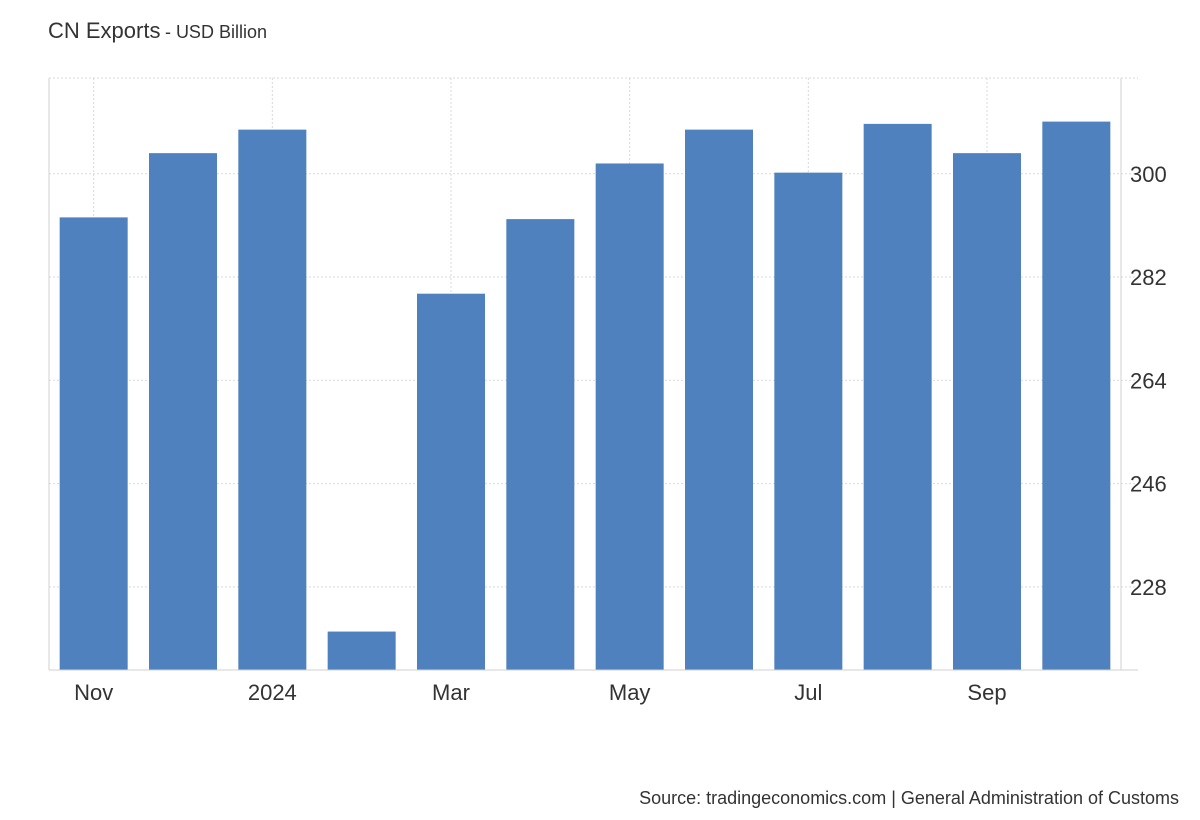 This screenshot has height=820, width=1200. Describe the element at coordinates (719, 399) in the screenshot. I see `bar-jun` at that location.